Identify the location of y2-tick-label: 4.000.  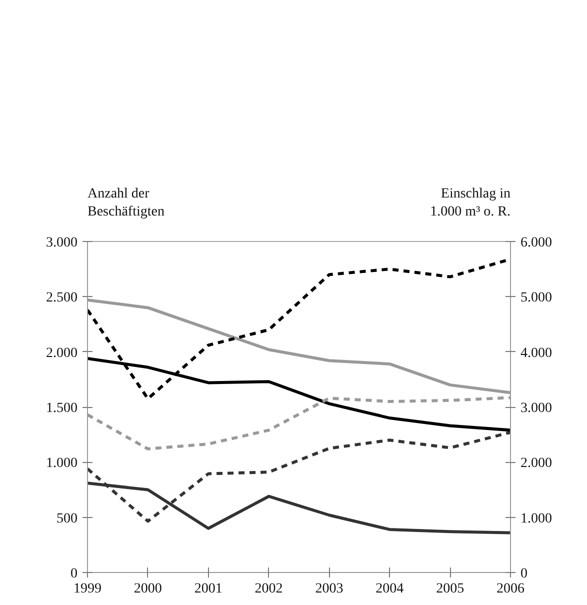
(536, 353).